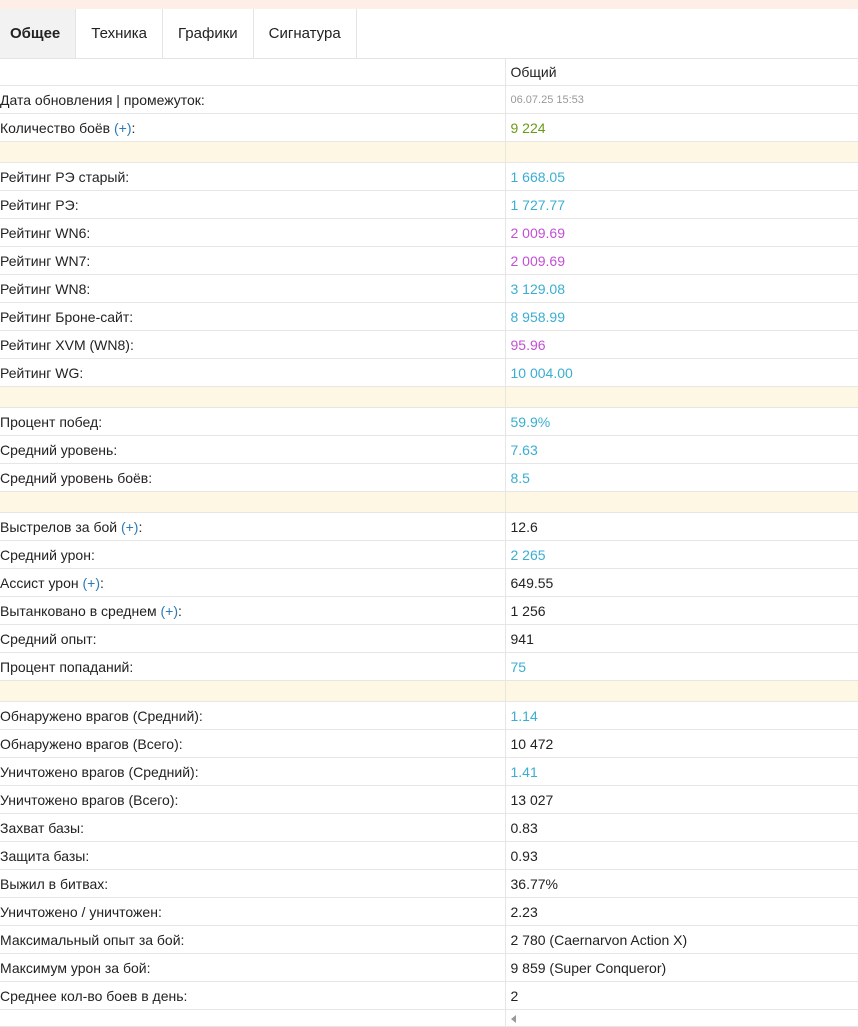 The width and height of the screenshot is (858, 1027). Describe the element at coordinates (681, 72) in the screenshot. I see `header-column-general: Общий` at that location.